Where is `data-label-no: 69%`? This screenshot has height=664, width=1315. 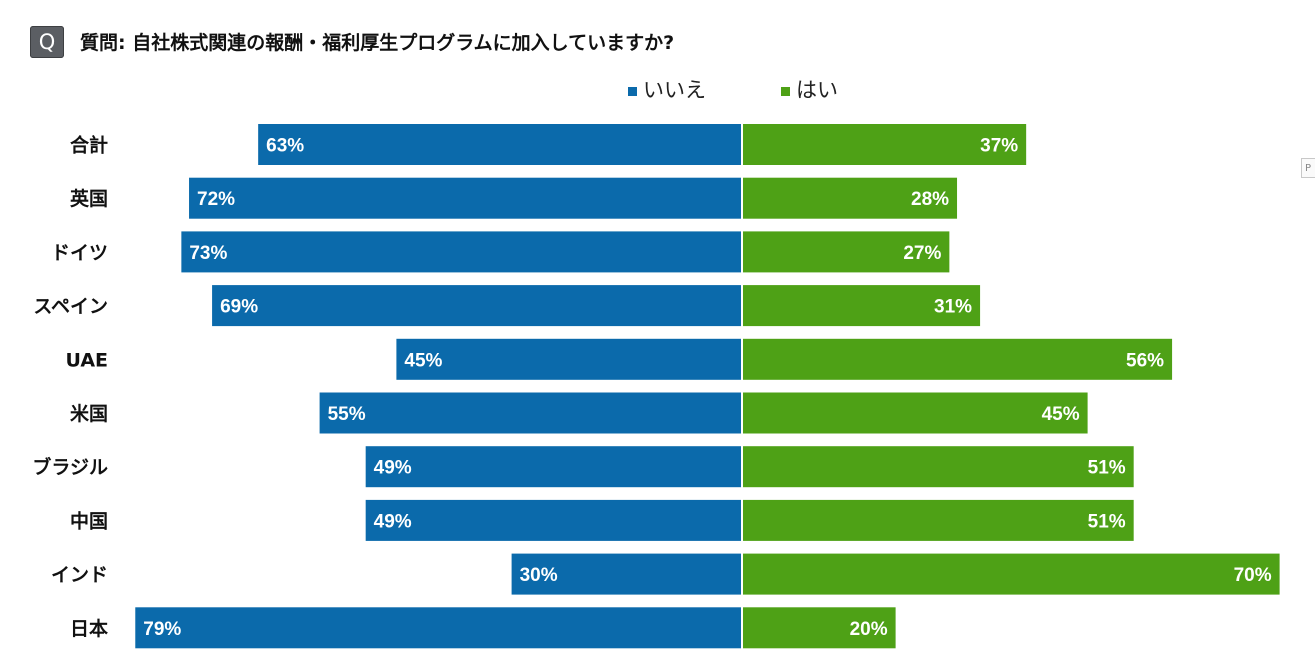 data-label-no: 69% is located at coordinates (239, 307).